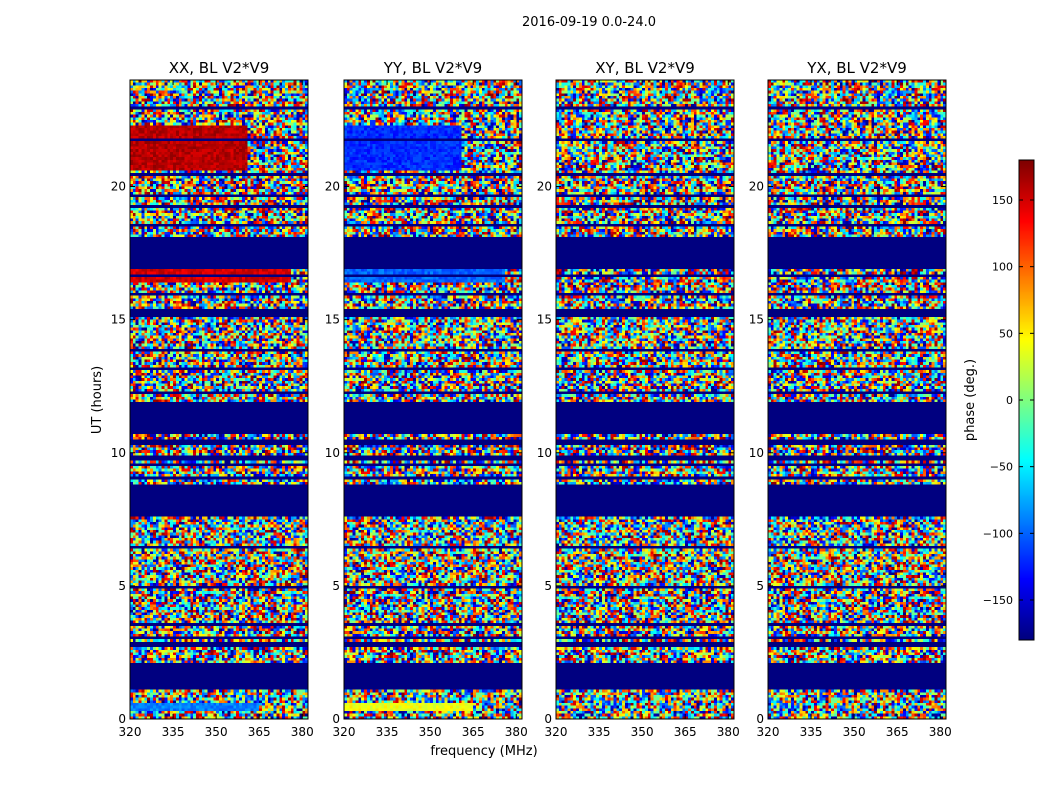 This screenshot has height=800, width=1050. I want to click on colorbar-tick-label: 0, so click(1009, 400).